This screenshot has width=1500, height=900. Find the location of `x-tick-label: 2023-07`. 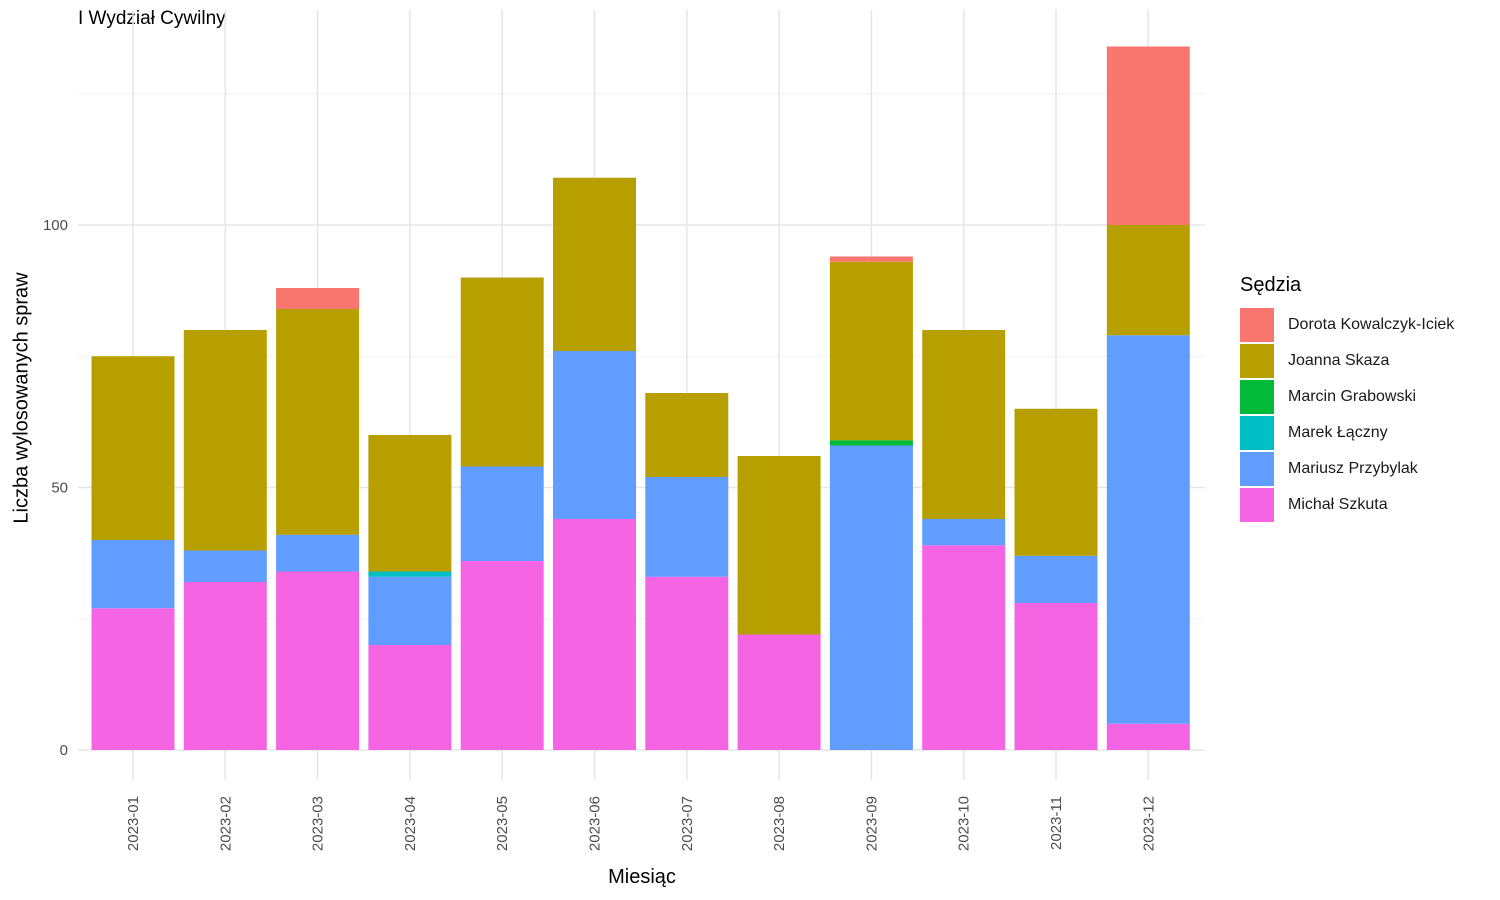

x-tick-label: 2023-07 is located at coordinates (687, 823).